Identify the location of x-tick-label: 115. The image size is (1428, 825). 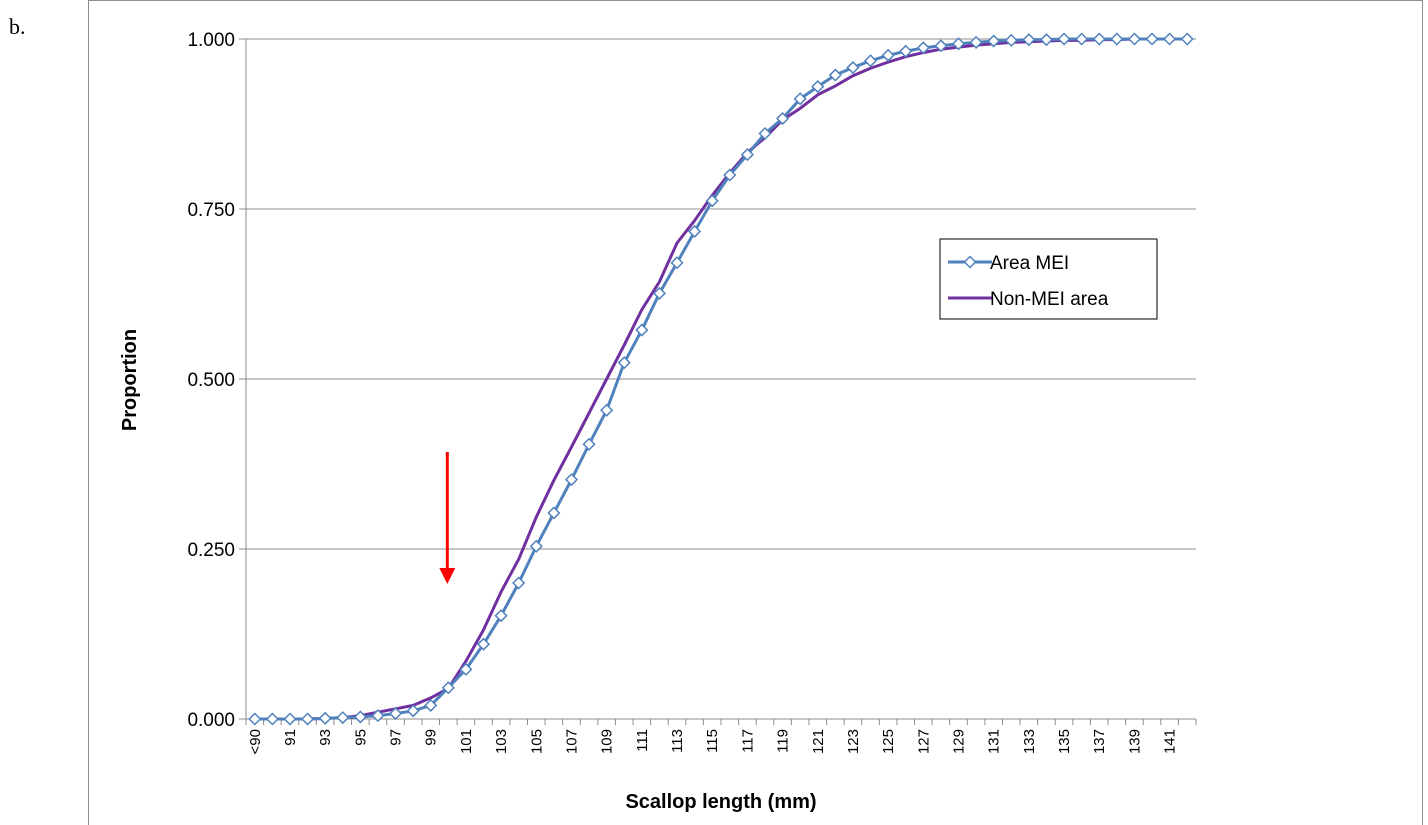
(712, 741).